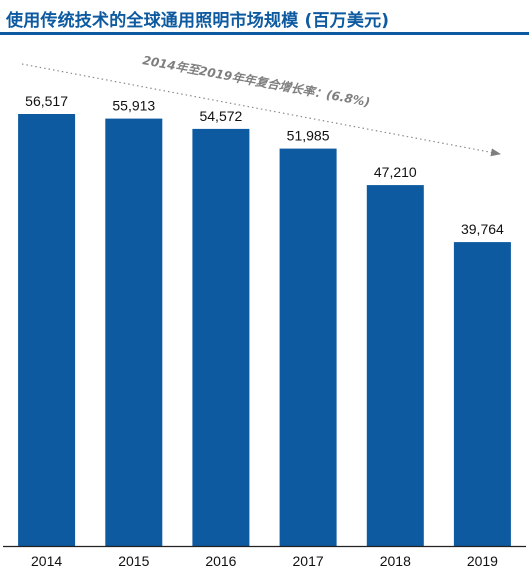 Image resolution: width=529 pixels, height=573 pixels. Describe the element at coordinates (395, 172) in the screenshot. I see `data-label-2018: 47,210` at that location.